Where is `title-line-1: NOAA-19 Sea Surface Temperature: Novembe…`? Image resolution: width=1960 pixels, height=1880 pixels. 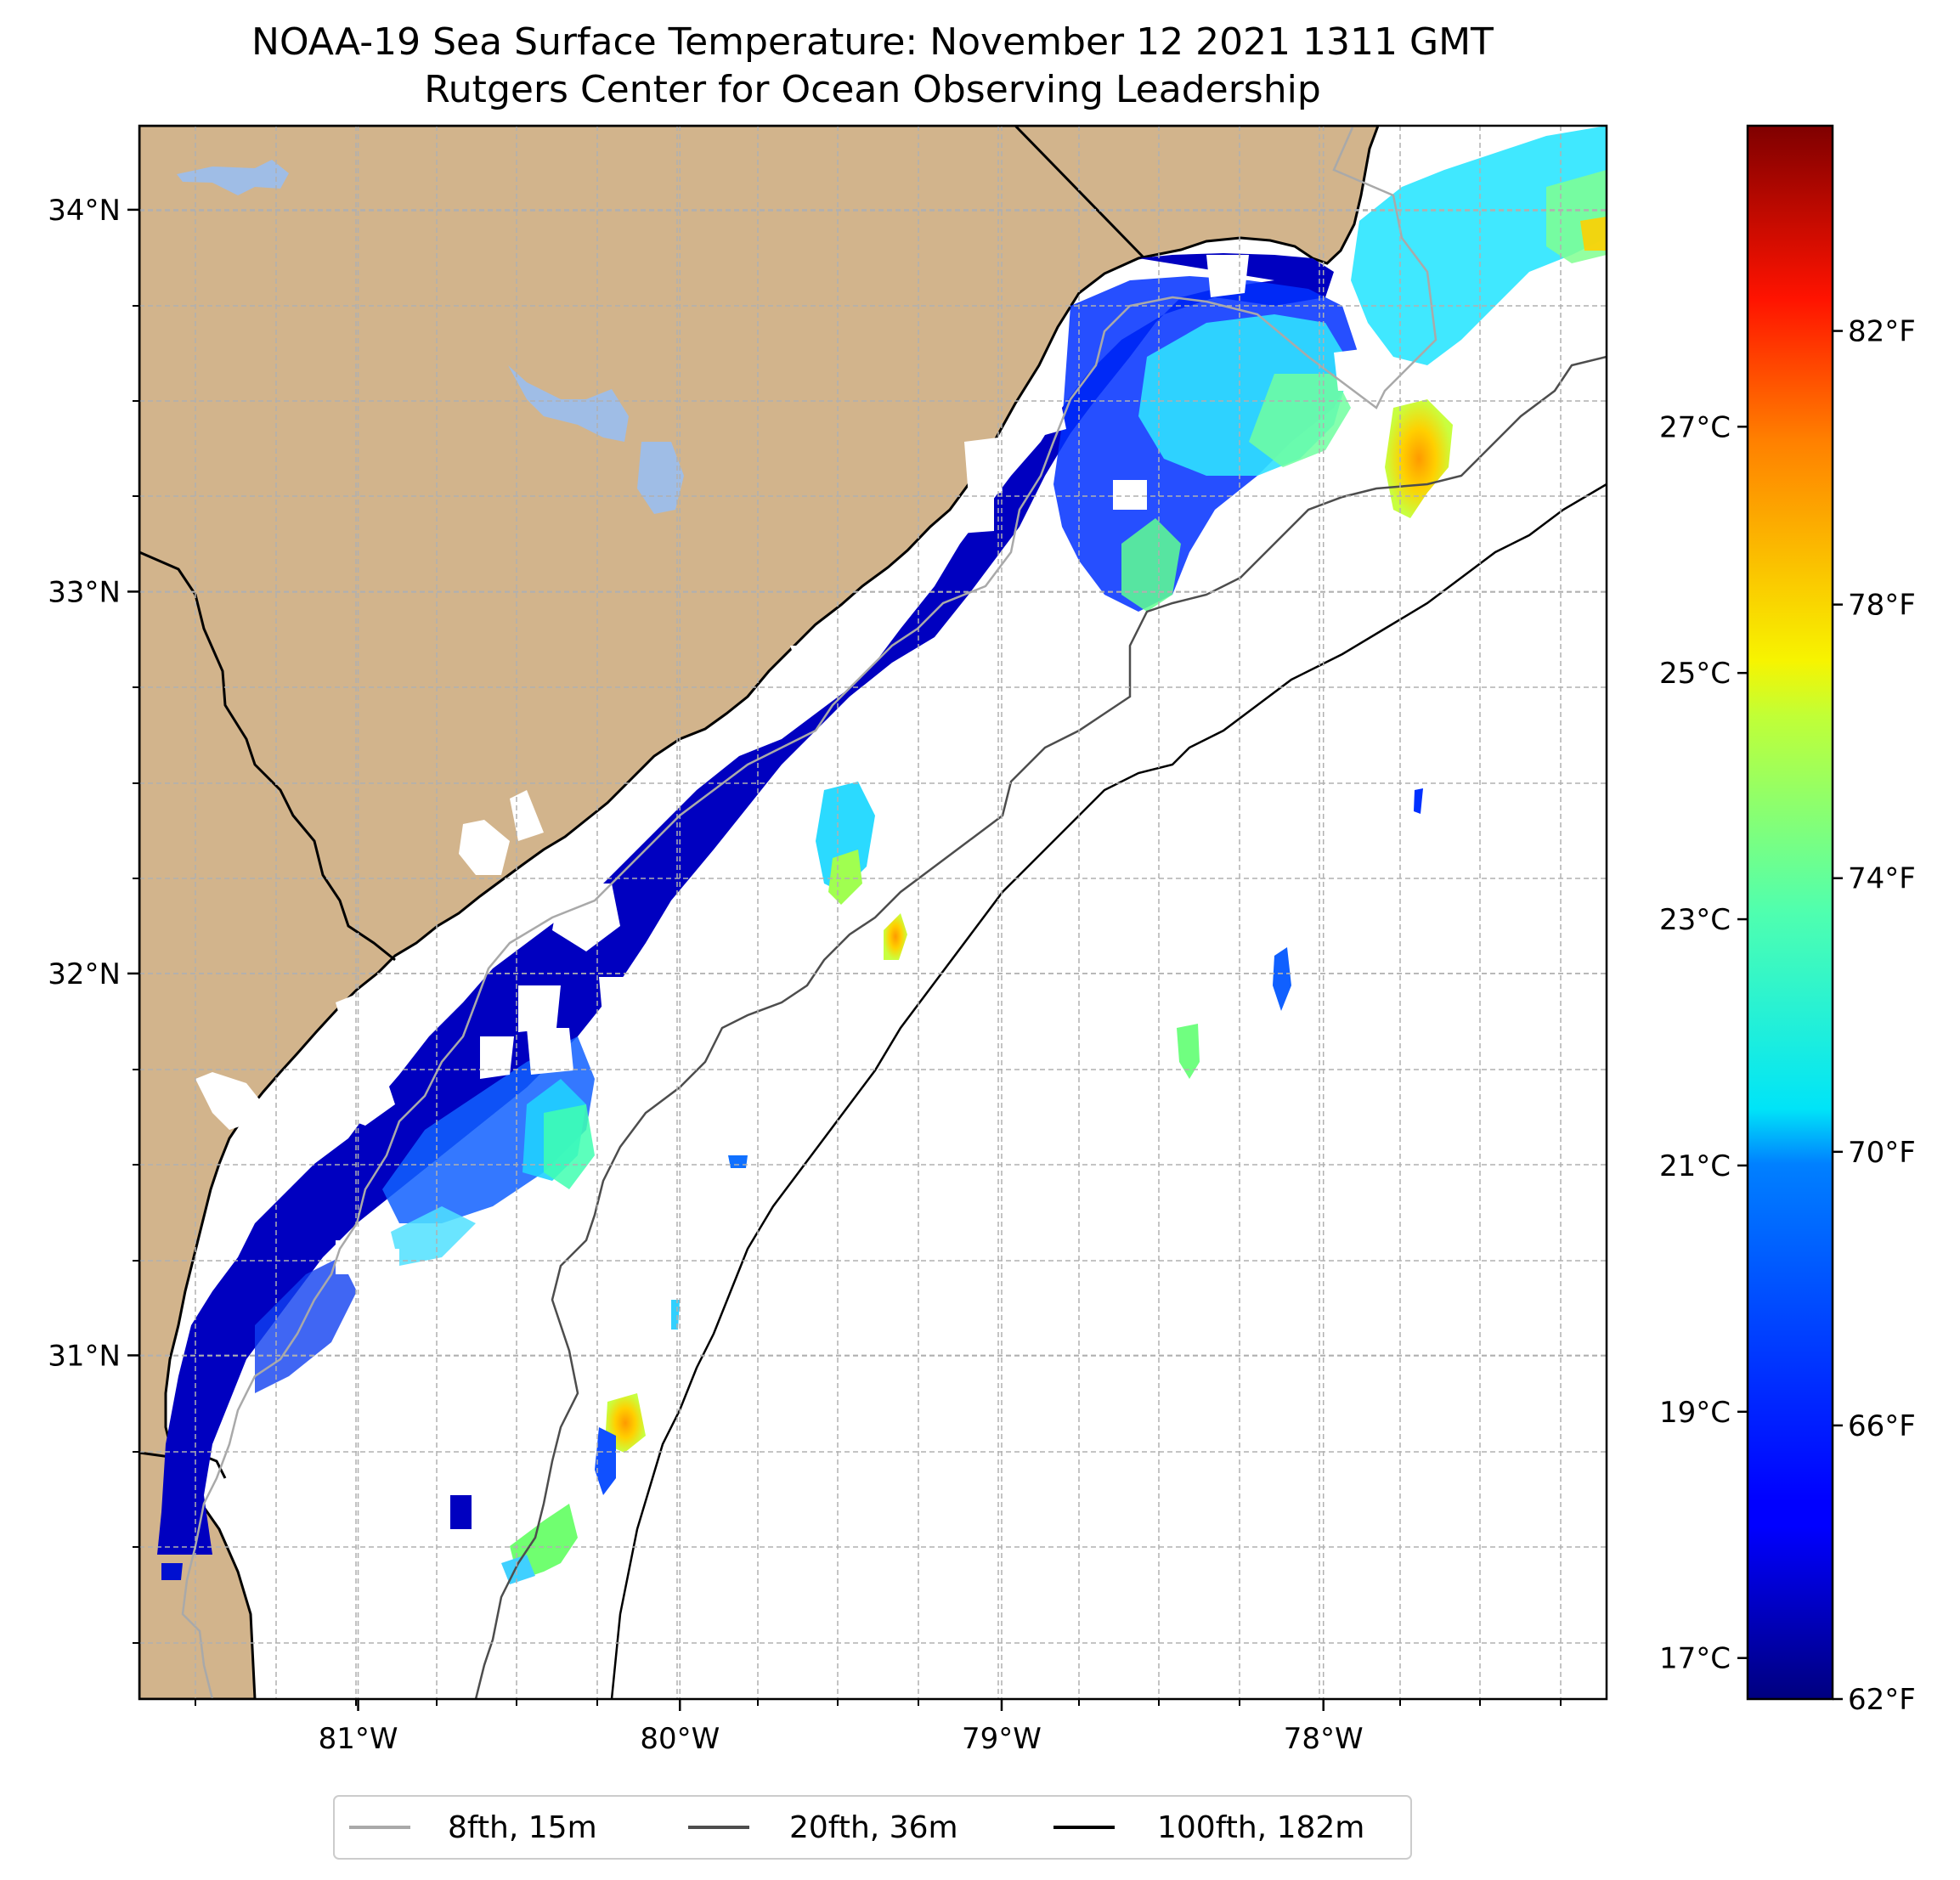 title-line-1: NOAA-19 Sea Surface Temperature: Novembe… is located at coordinates (873, 42).